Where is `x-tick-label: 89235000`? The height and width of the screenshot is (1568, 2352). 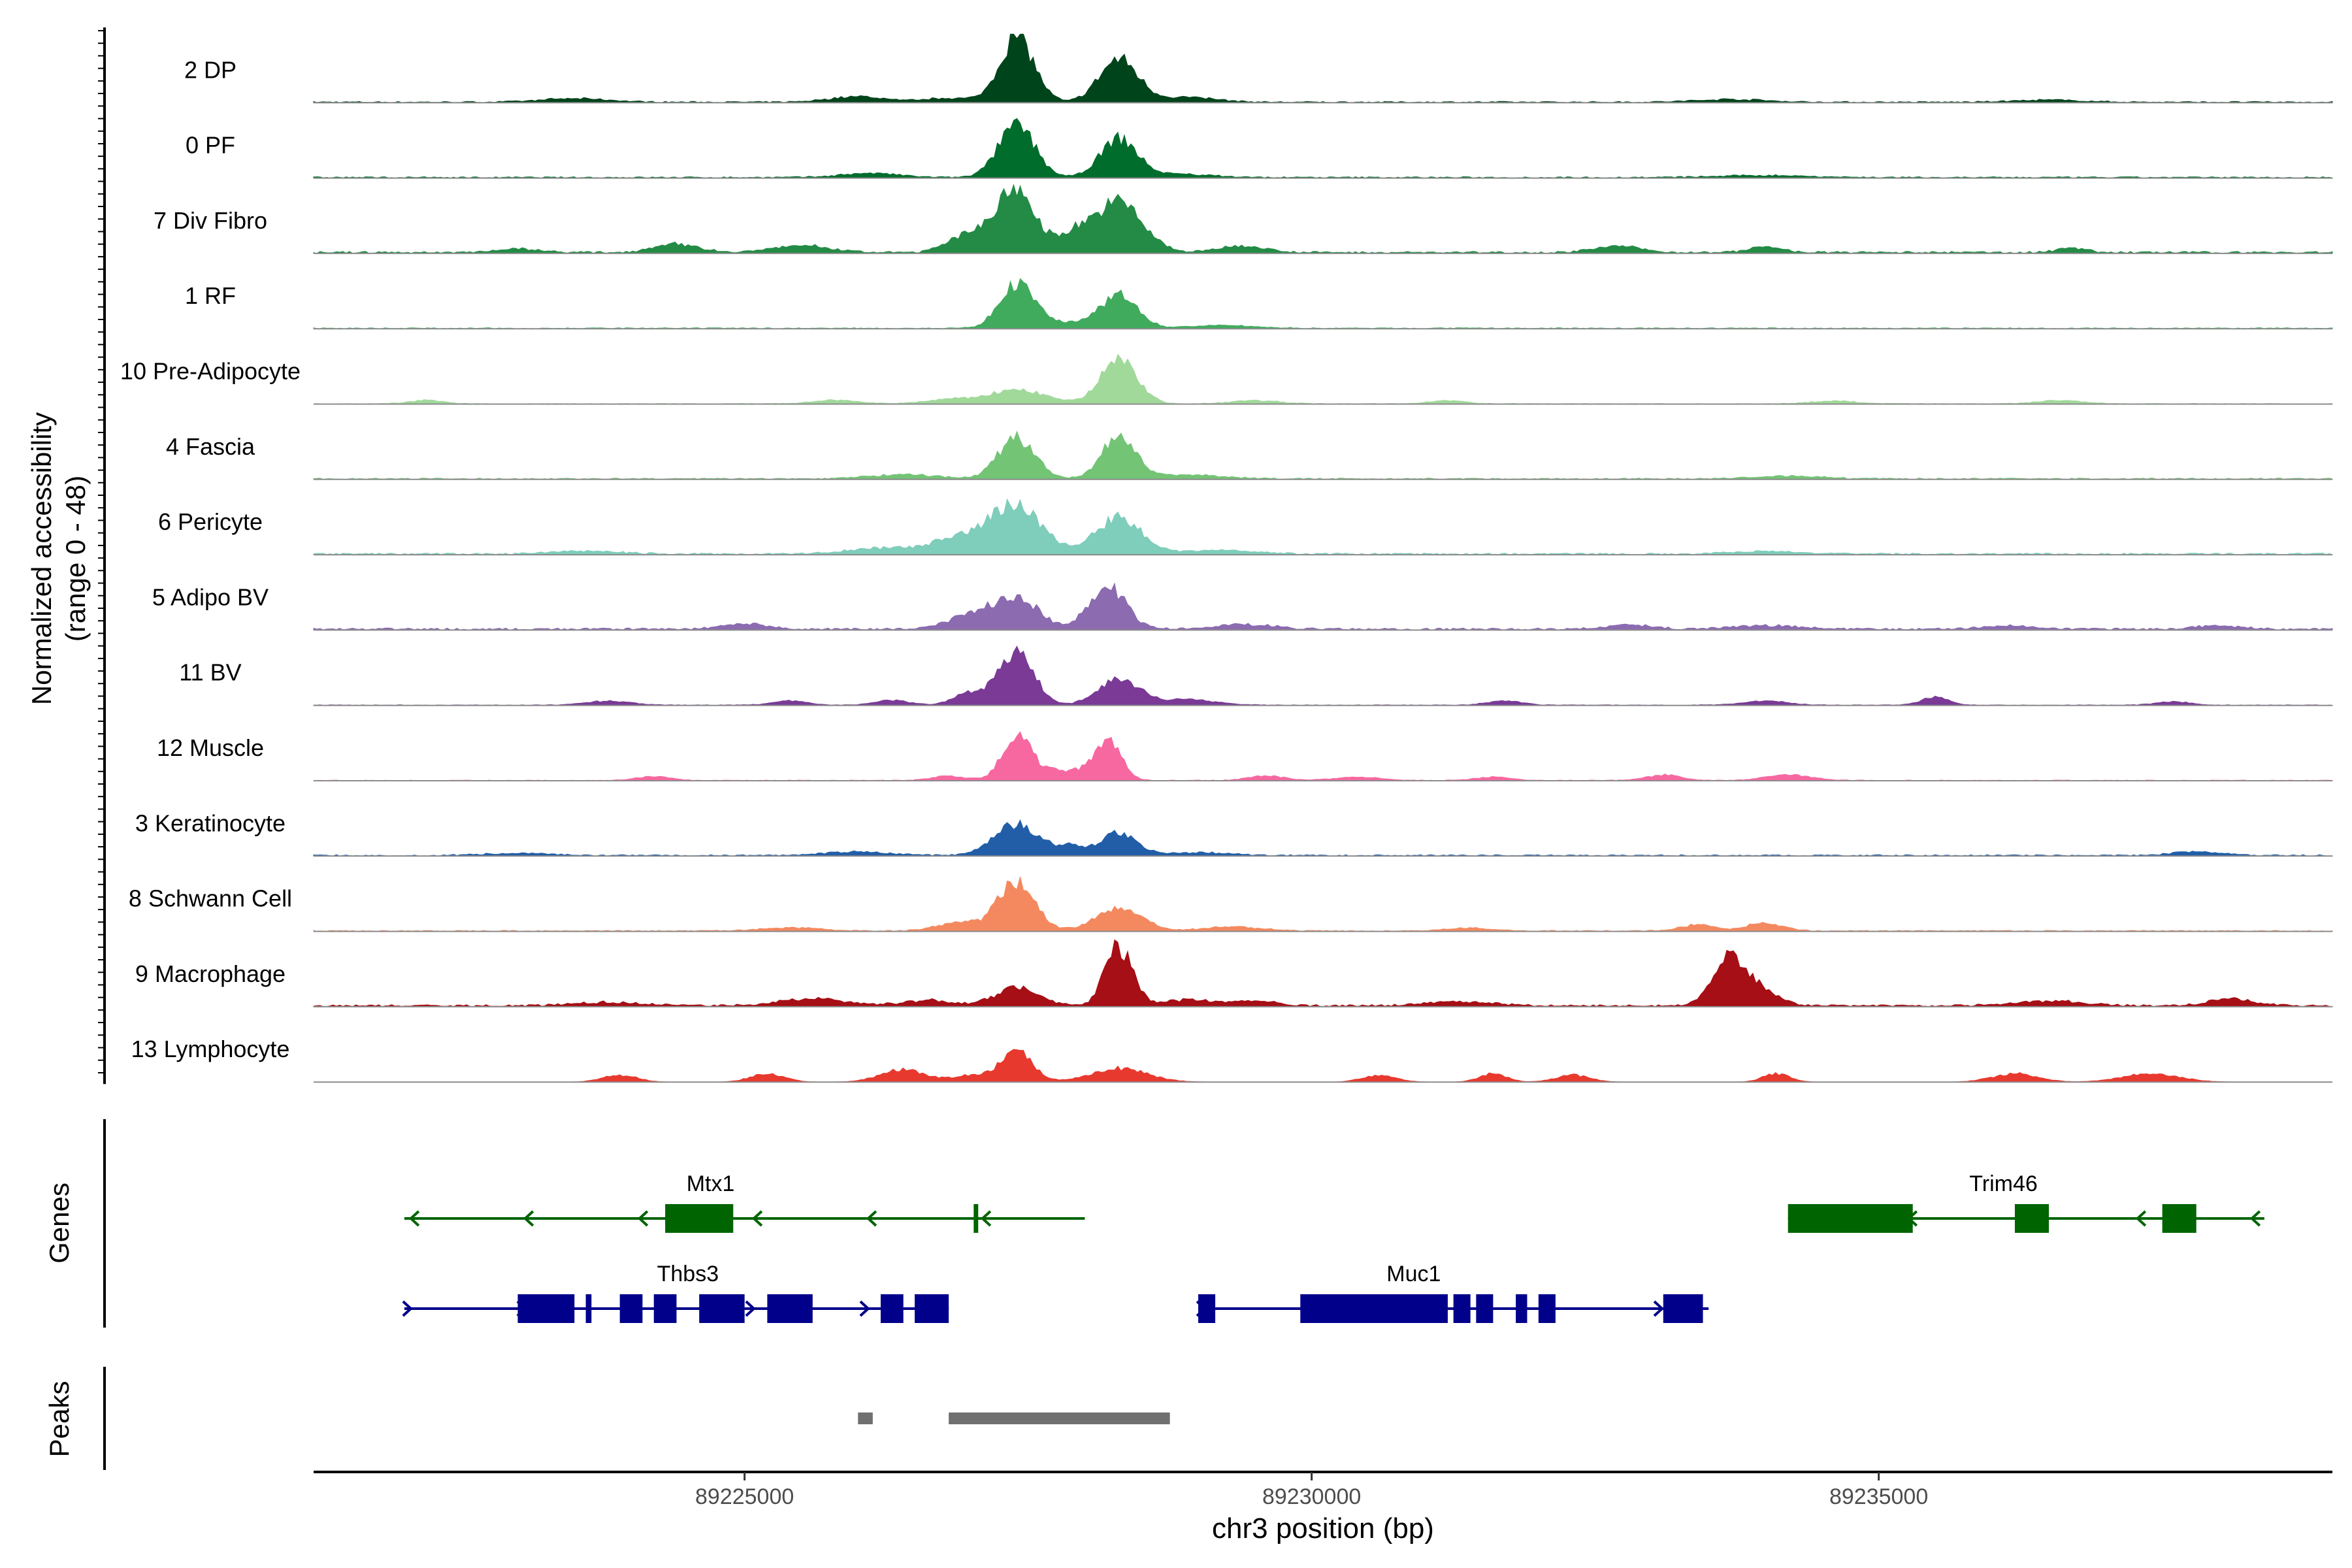 x-tick-label: 89235000 is located at coordinates (1878, 1496).